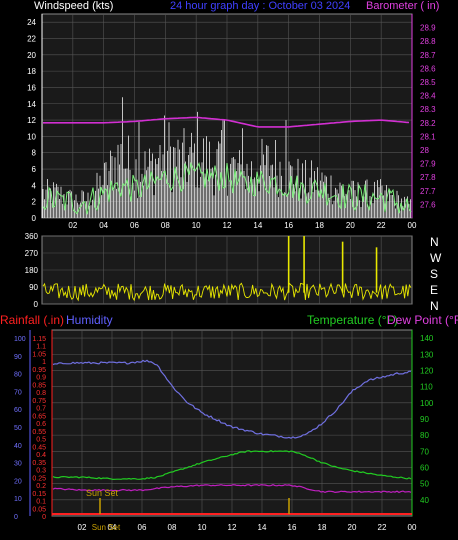 This screenshot has width=458, height=540. What do you see at coordinates (428, 177) in the screenshot?
I see `barometer-tick-label: 27.8` at bounding box center [428, 177].